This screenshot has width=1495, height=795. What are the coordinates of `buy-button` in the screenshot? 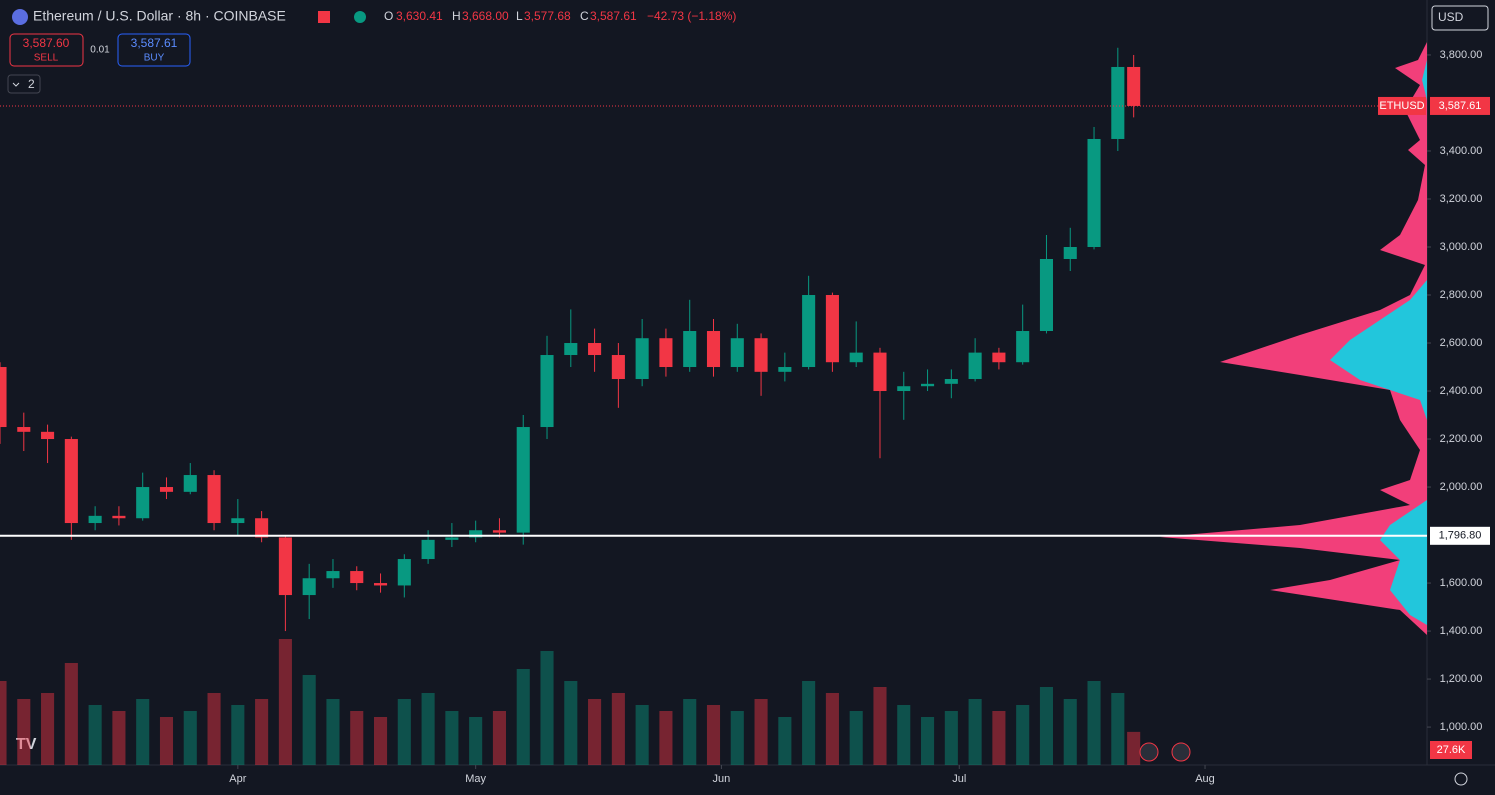 It's located at (154, 50).